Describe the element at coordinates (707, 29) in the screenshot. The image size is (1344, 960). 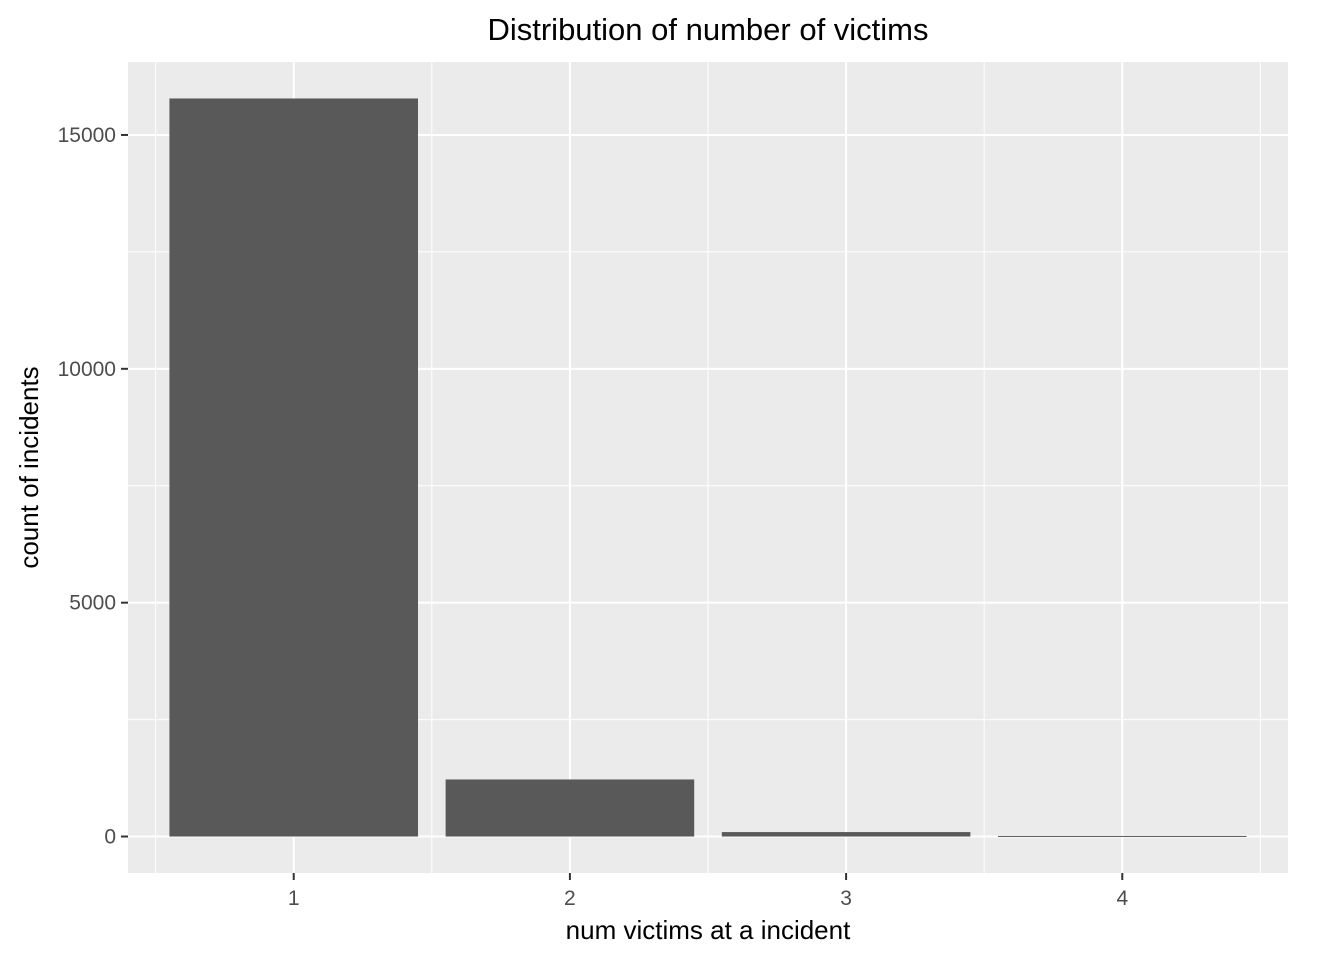
I see `chart-title: Distribution of number of victims` at that location.